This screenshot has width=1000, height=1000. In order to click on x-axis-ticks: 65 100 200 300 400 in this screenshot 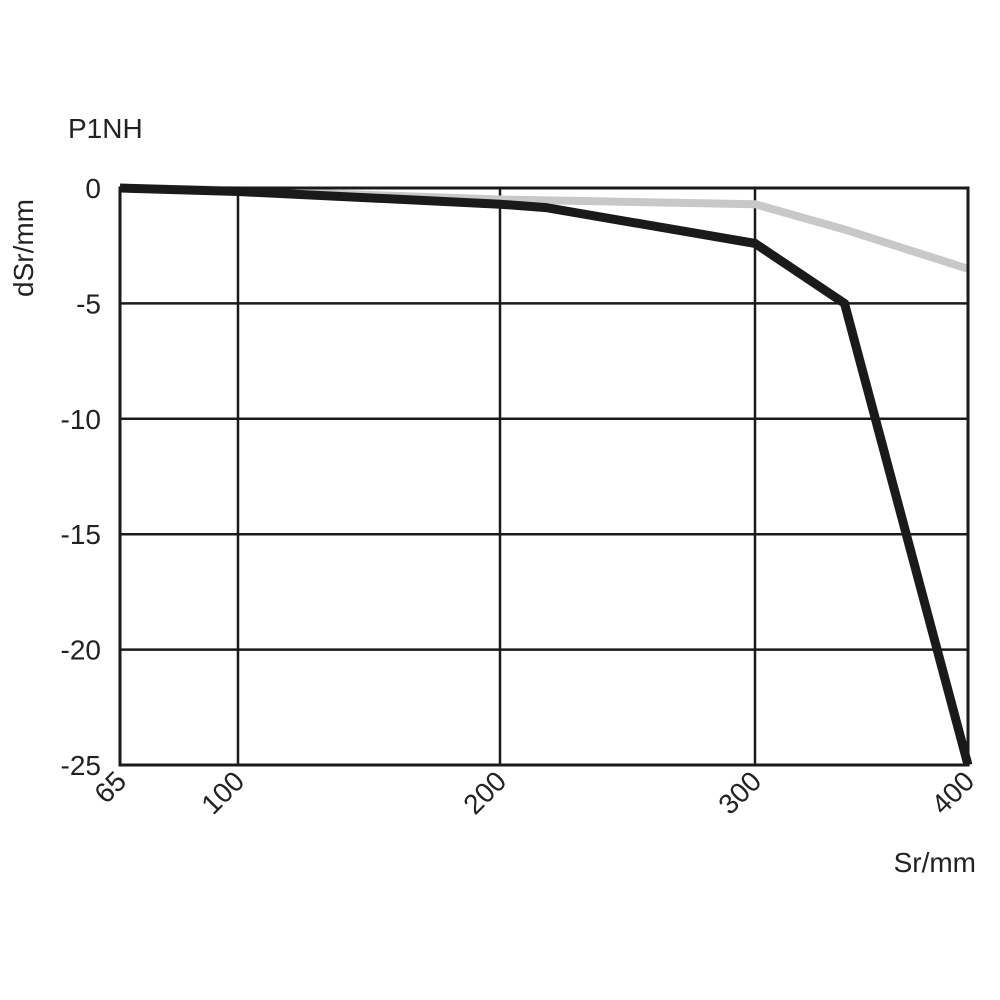, I will do `click(534, 792)`.